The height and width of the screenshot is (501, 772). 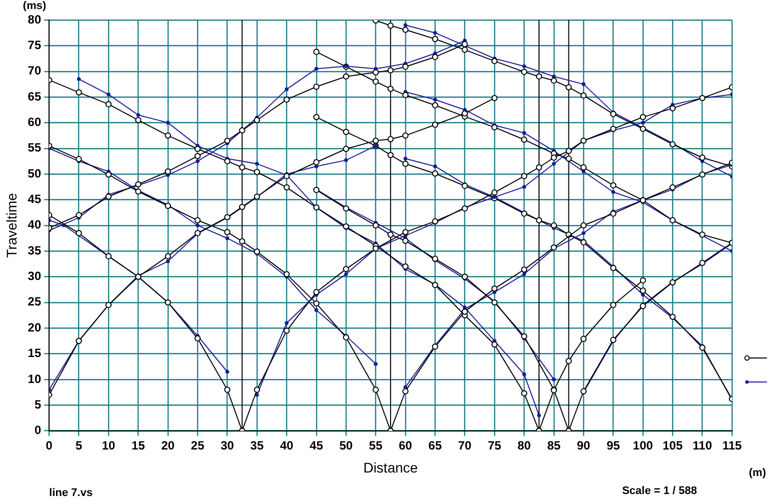 What do you see at coordinates (38, 404) in the screenshot?
I see `y-tick-label: 5` at bounding box center [38, 404].